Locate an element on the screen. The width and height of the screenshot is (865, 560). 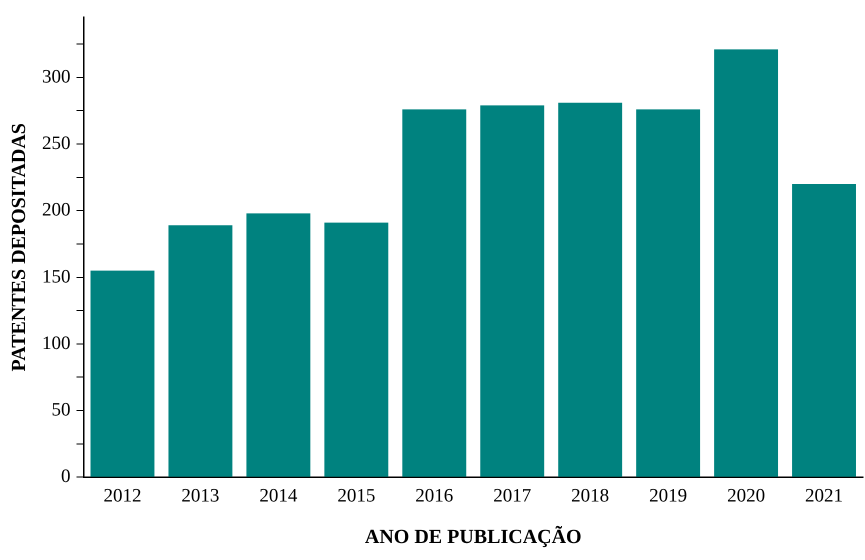
x-tick-label: 2014 is located at coordinates (278, 496).